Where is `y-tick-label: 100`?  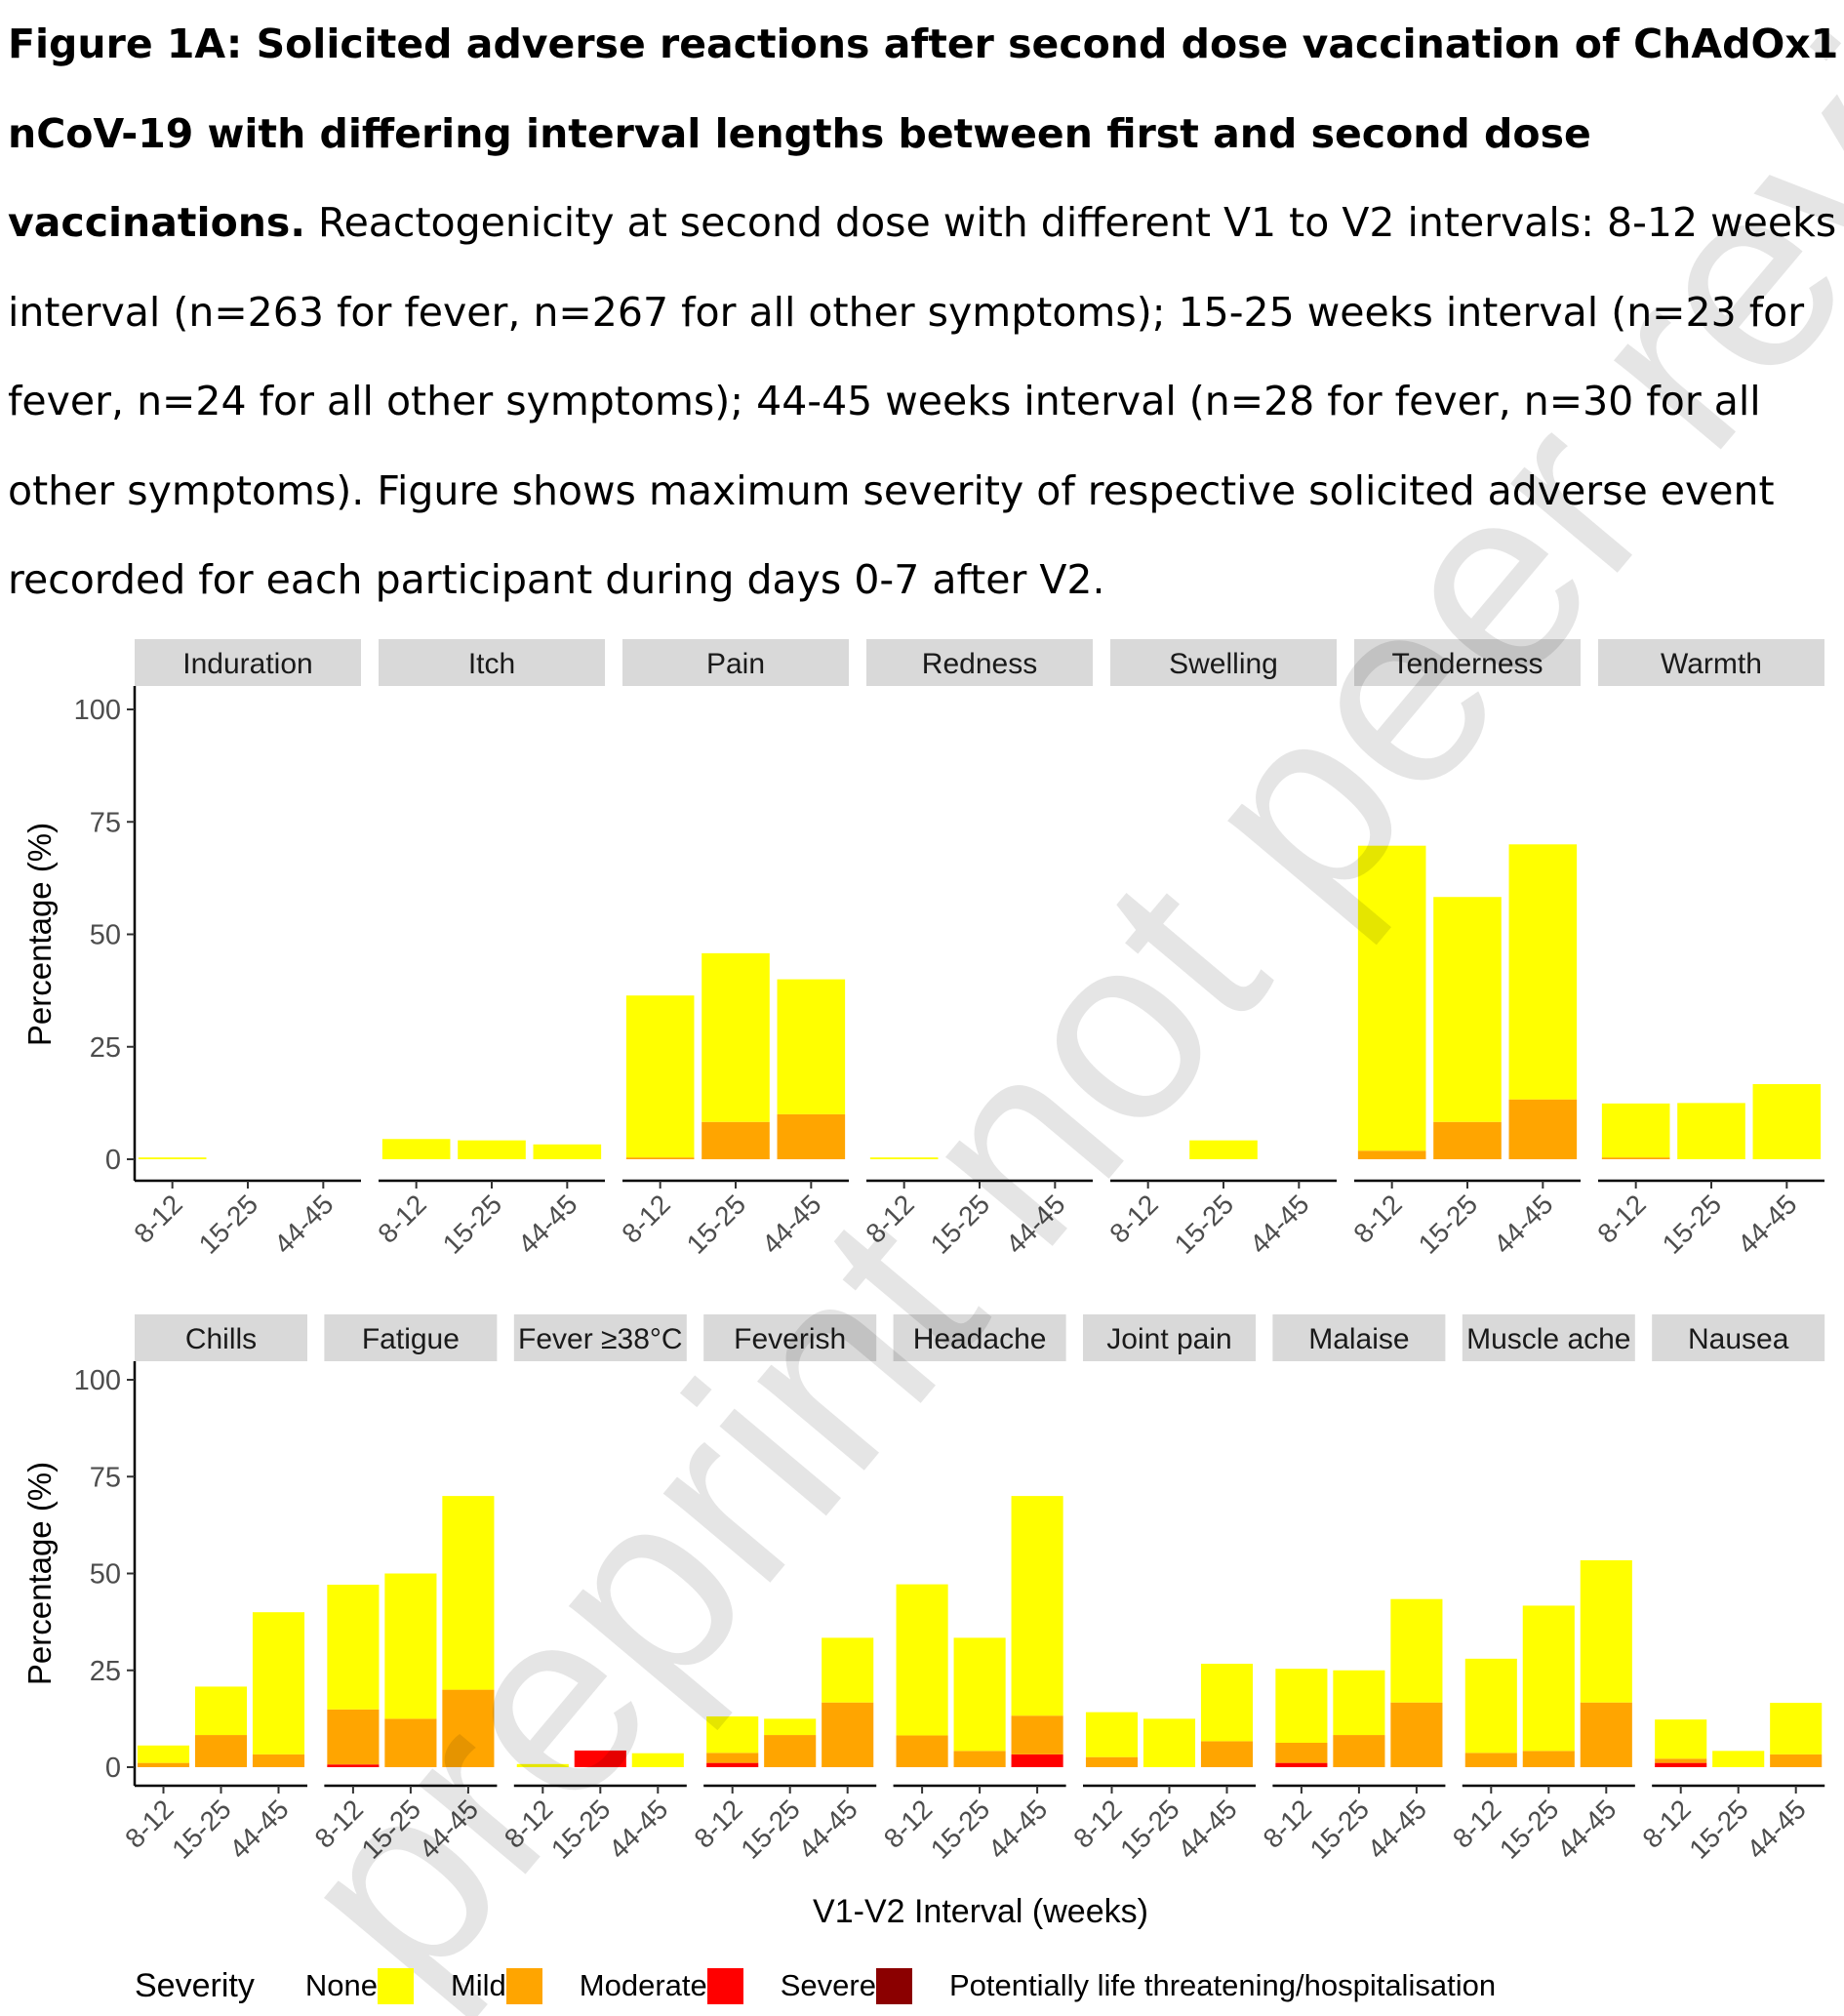 y-tick-label: 100 is located at coordinates (97, 710).